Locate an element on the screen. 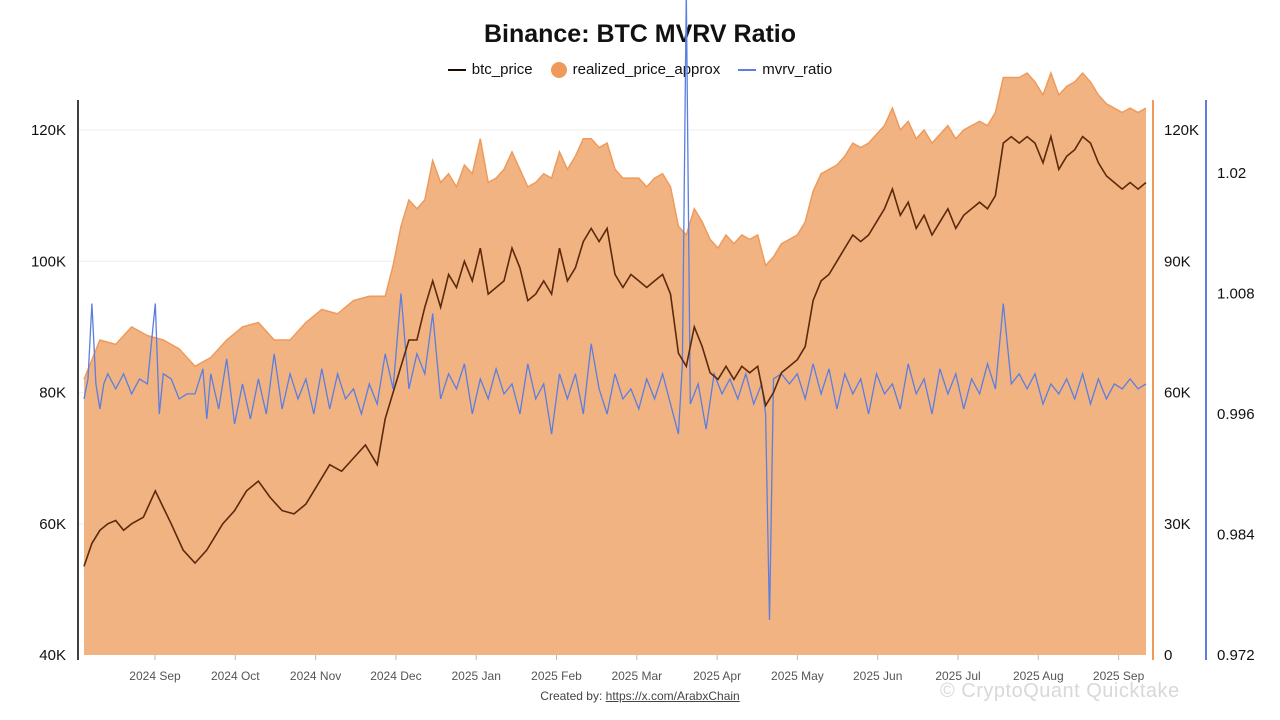 The image size is (1280, 720). x-tick-label: 2025 Jun is located at coordinates (877, 676).